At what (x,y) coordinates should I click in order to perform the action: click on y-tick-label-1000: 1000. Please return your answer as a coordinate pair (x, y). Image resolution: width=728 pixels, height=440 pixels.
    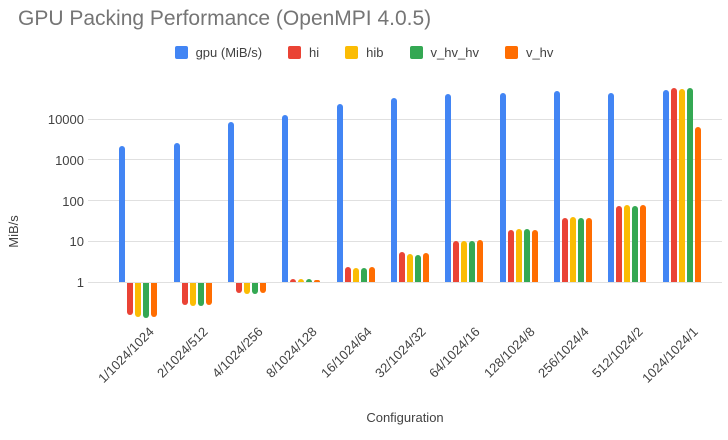
    Looking at the image, I should click on (69, 160).